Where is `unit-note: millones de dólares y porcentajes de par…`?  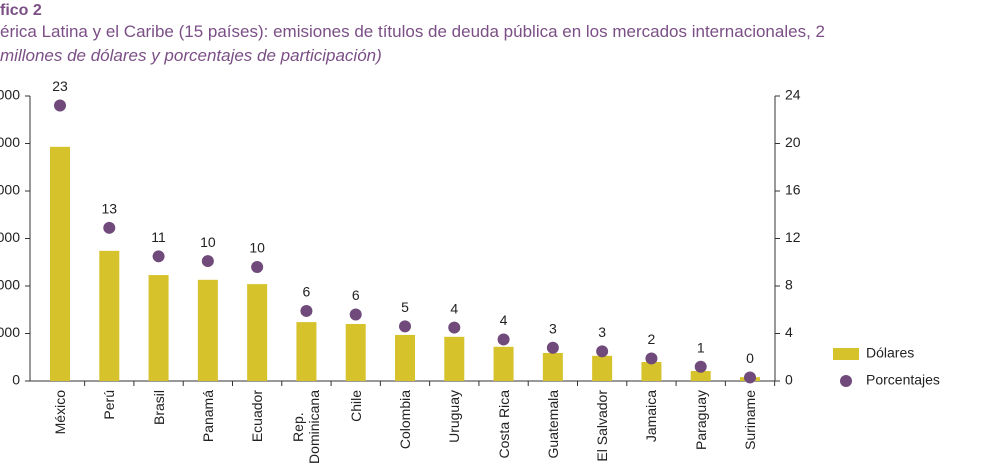 unit-note: millones de dólares y porcentajes de par… is located at coordinates (191, 55).